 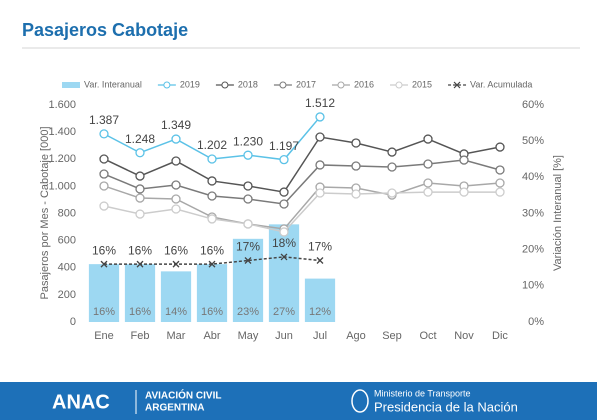 What do you see at coordinates (73, 322) in the screenshot?
I see `y-tick-label: 0` at bounding box center [73, 322].